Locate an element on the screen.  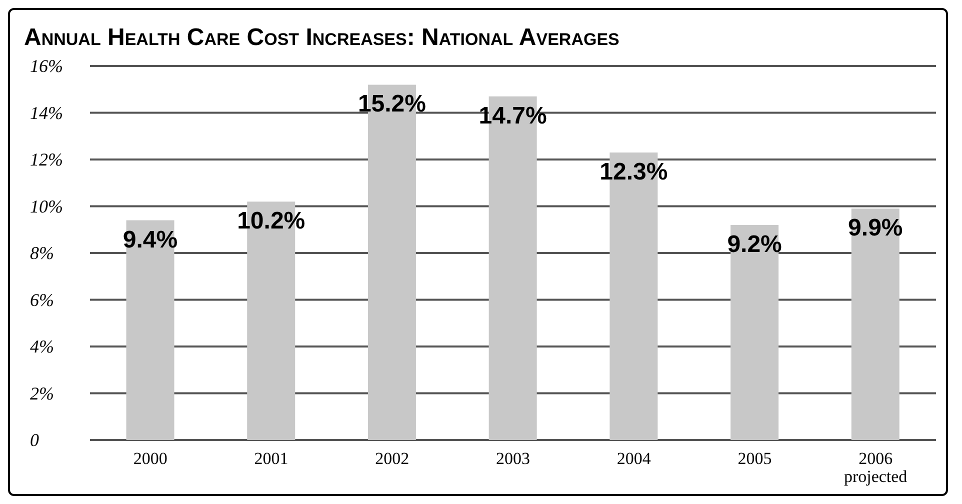
data-label: 14.7% is located at coordinates (512, 116).